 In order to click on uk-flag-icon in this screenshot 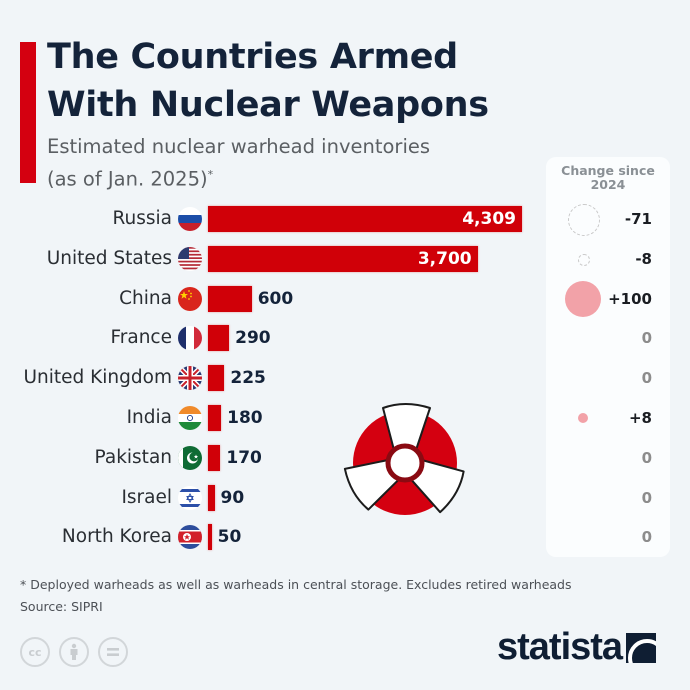, I will do `click(190, 378)`.